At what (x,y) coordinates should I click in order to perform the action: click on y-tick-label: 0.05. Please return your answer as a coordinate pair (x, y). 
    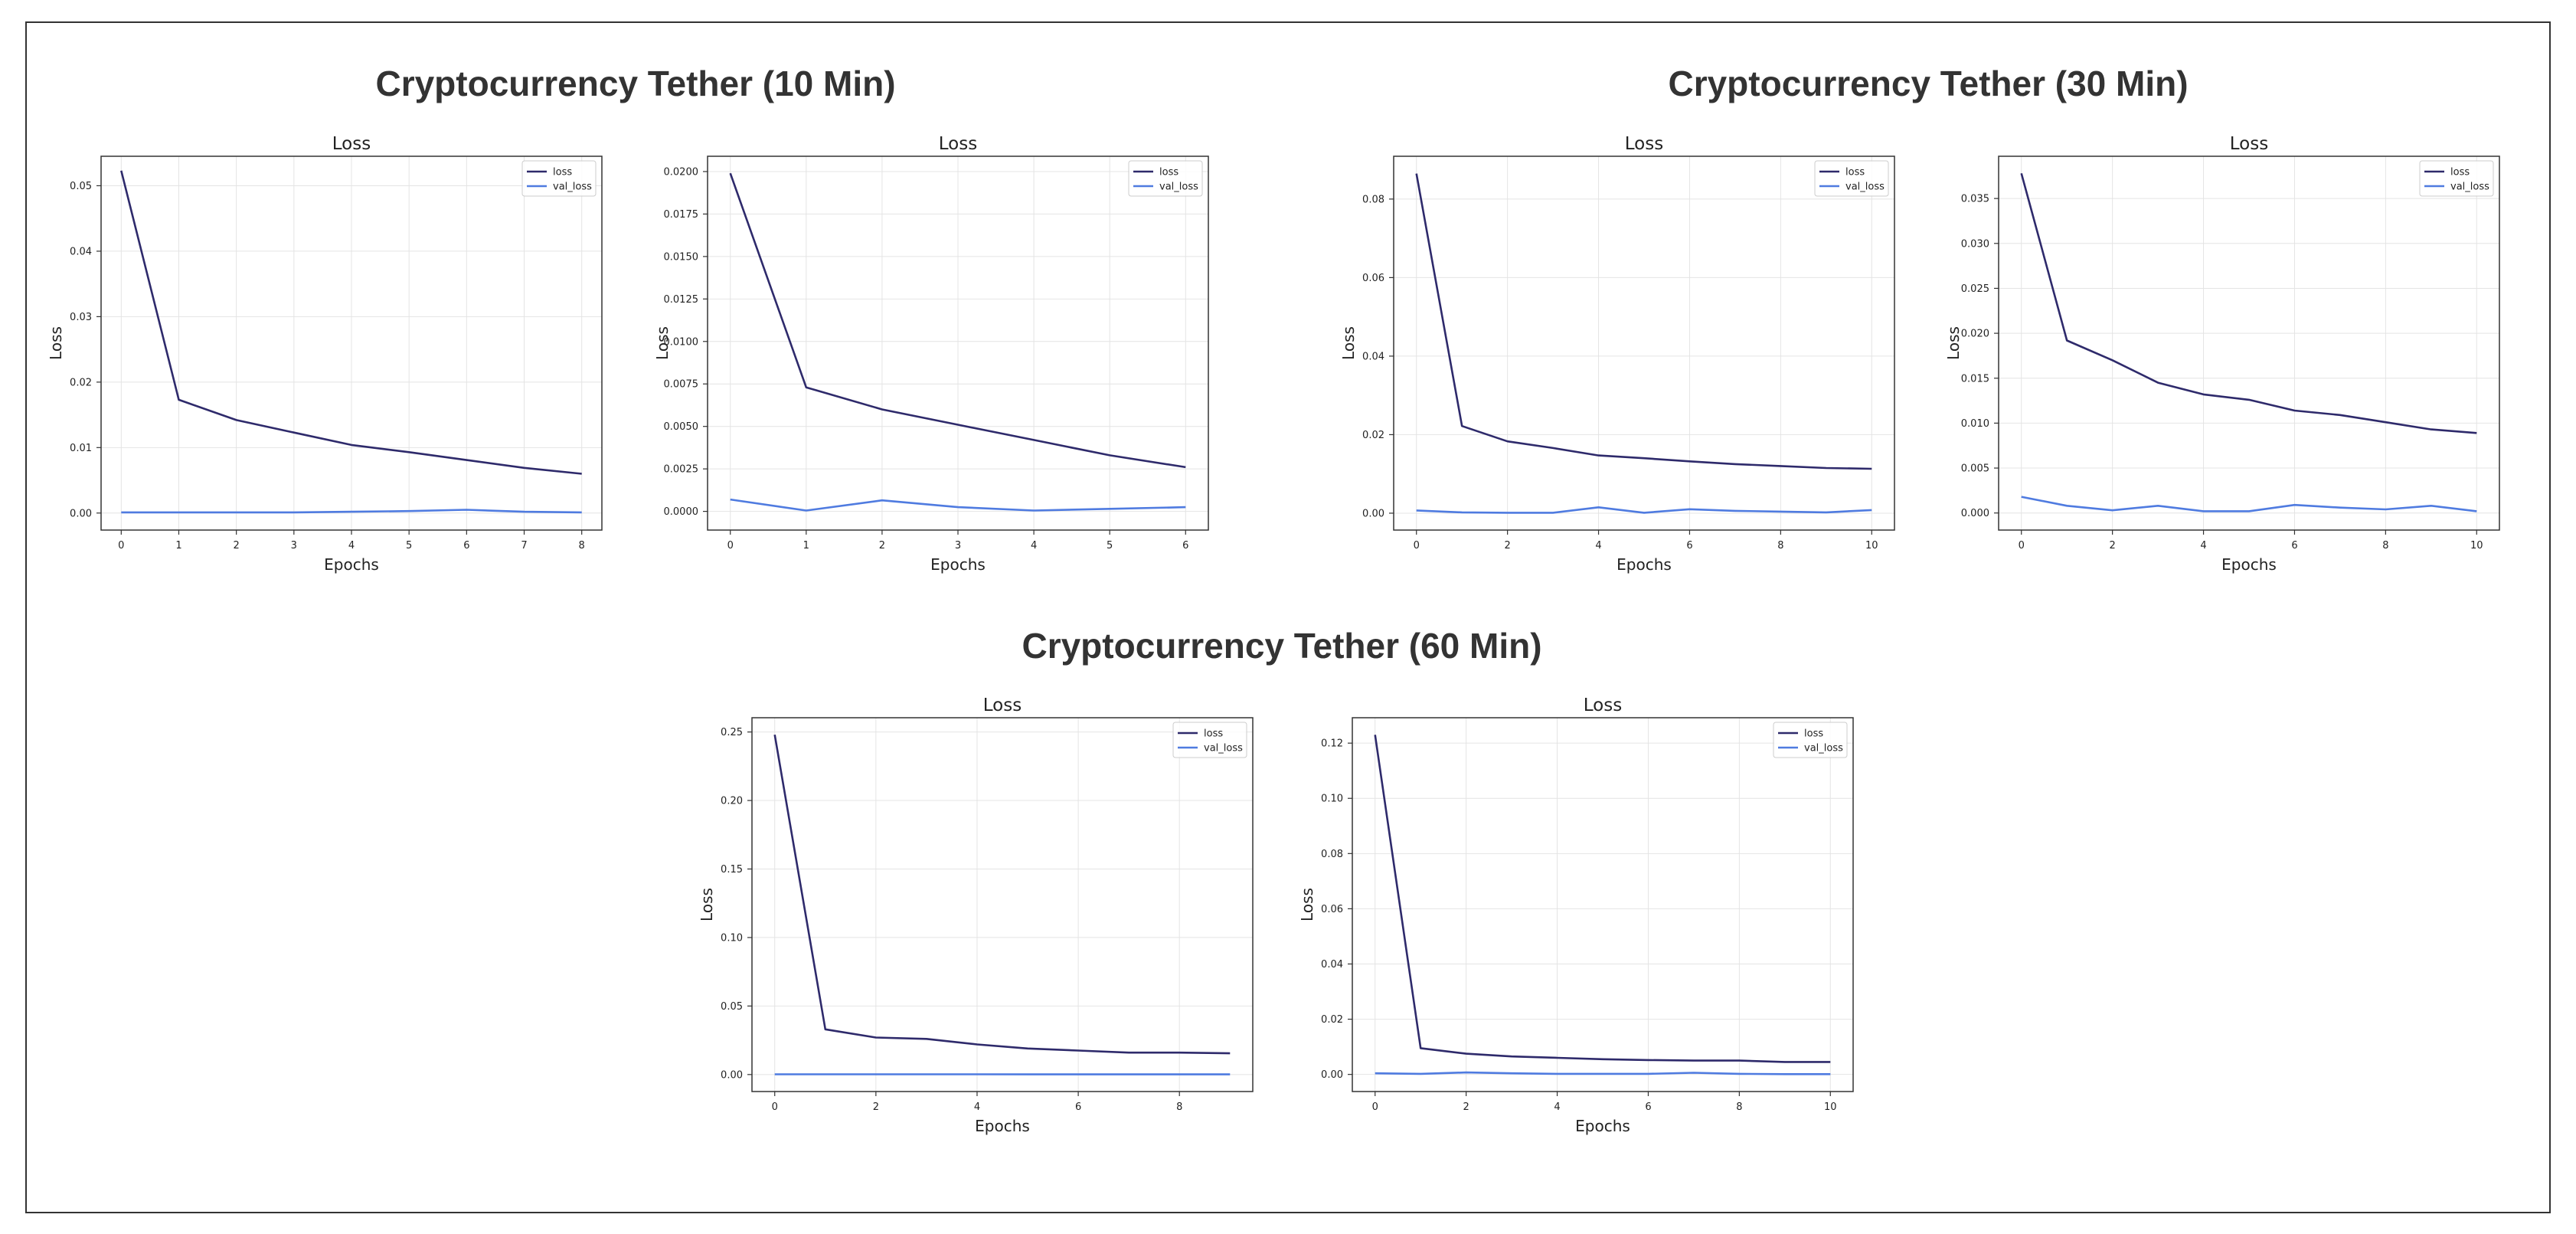
    Looking at the image, I should click on (732, 1007).